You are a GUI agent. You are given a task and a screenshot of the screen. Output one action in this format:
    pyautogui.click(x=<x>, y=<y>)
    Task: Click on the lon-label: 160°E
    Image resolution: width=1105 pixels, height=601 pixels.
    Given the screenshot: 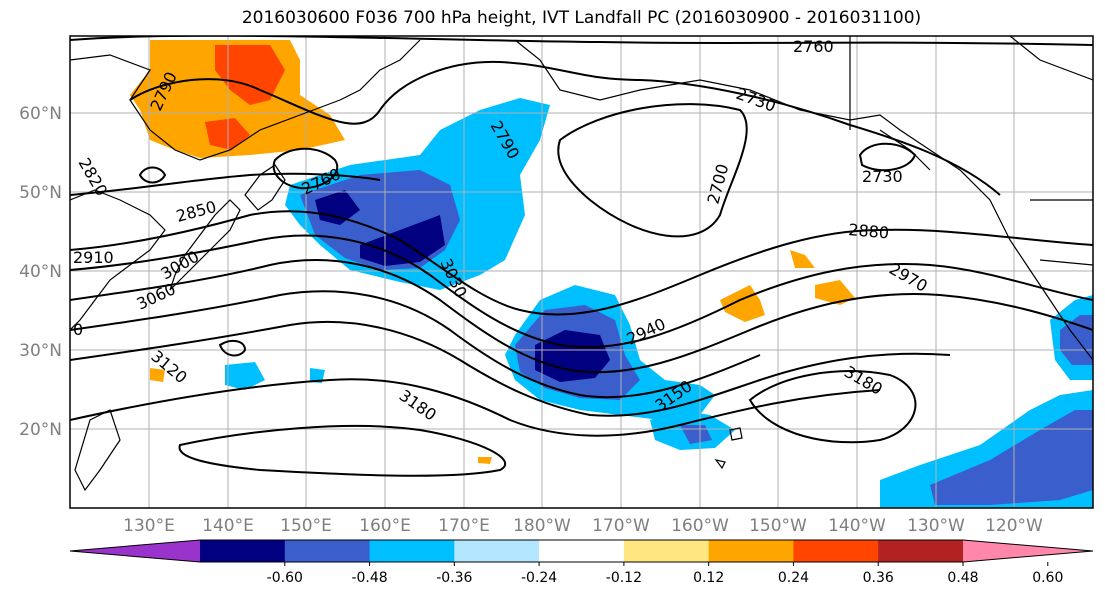 What is the action you would take?
    pyautogui.click(x=385, y=526)
    